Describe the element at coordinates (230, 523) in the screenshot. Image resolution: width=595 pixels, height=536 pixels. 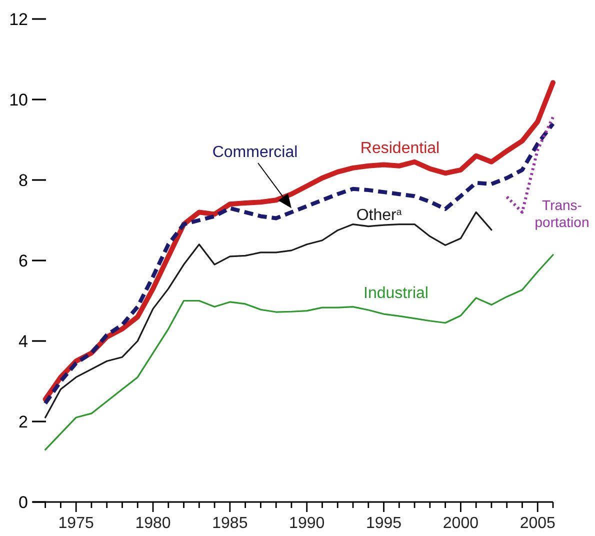
I see `x-tick-label: 1985` at that location.